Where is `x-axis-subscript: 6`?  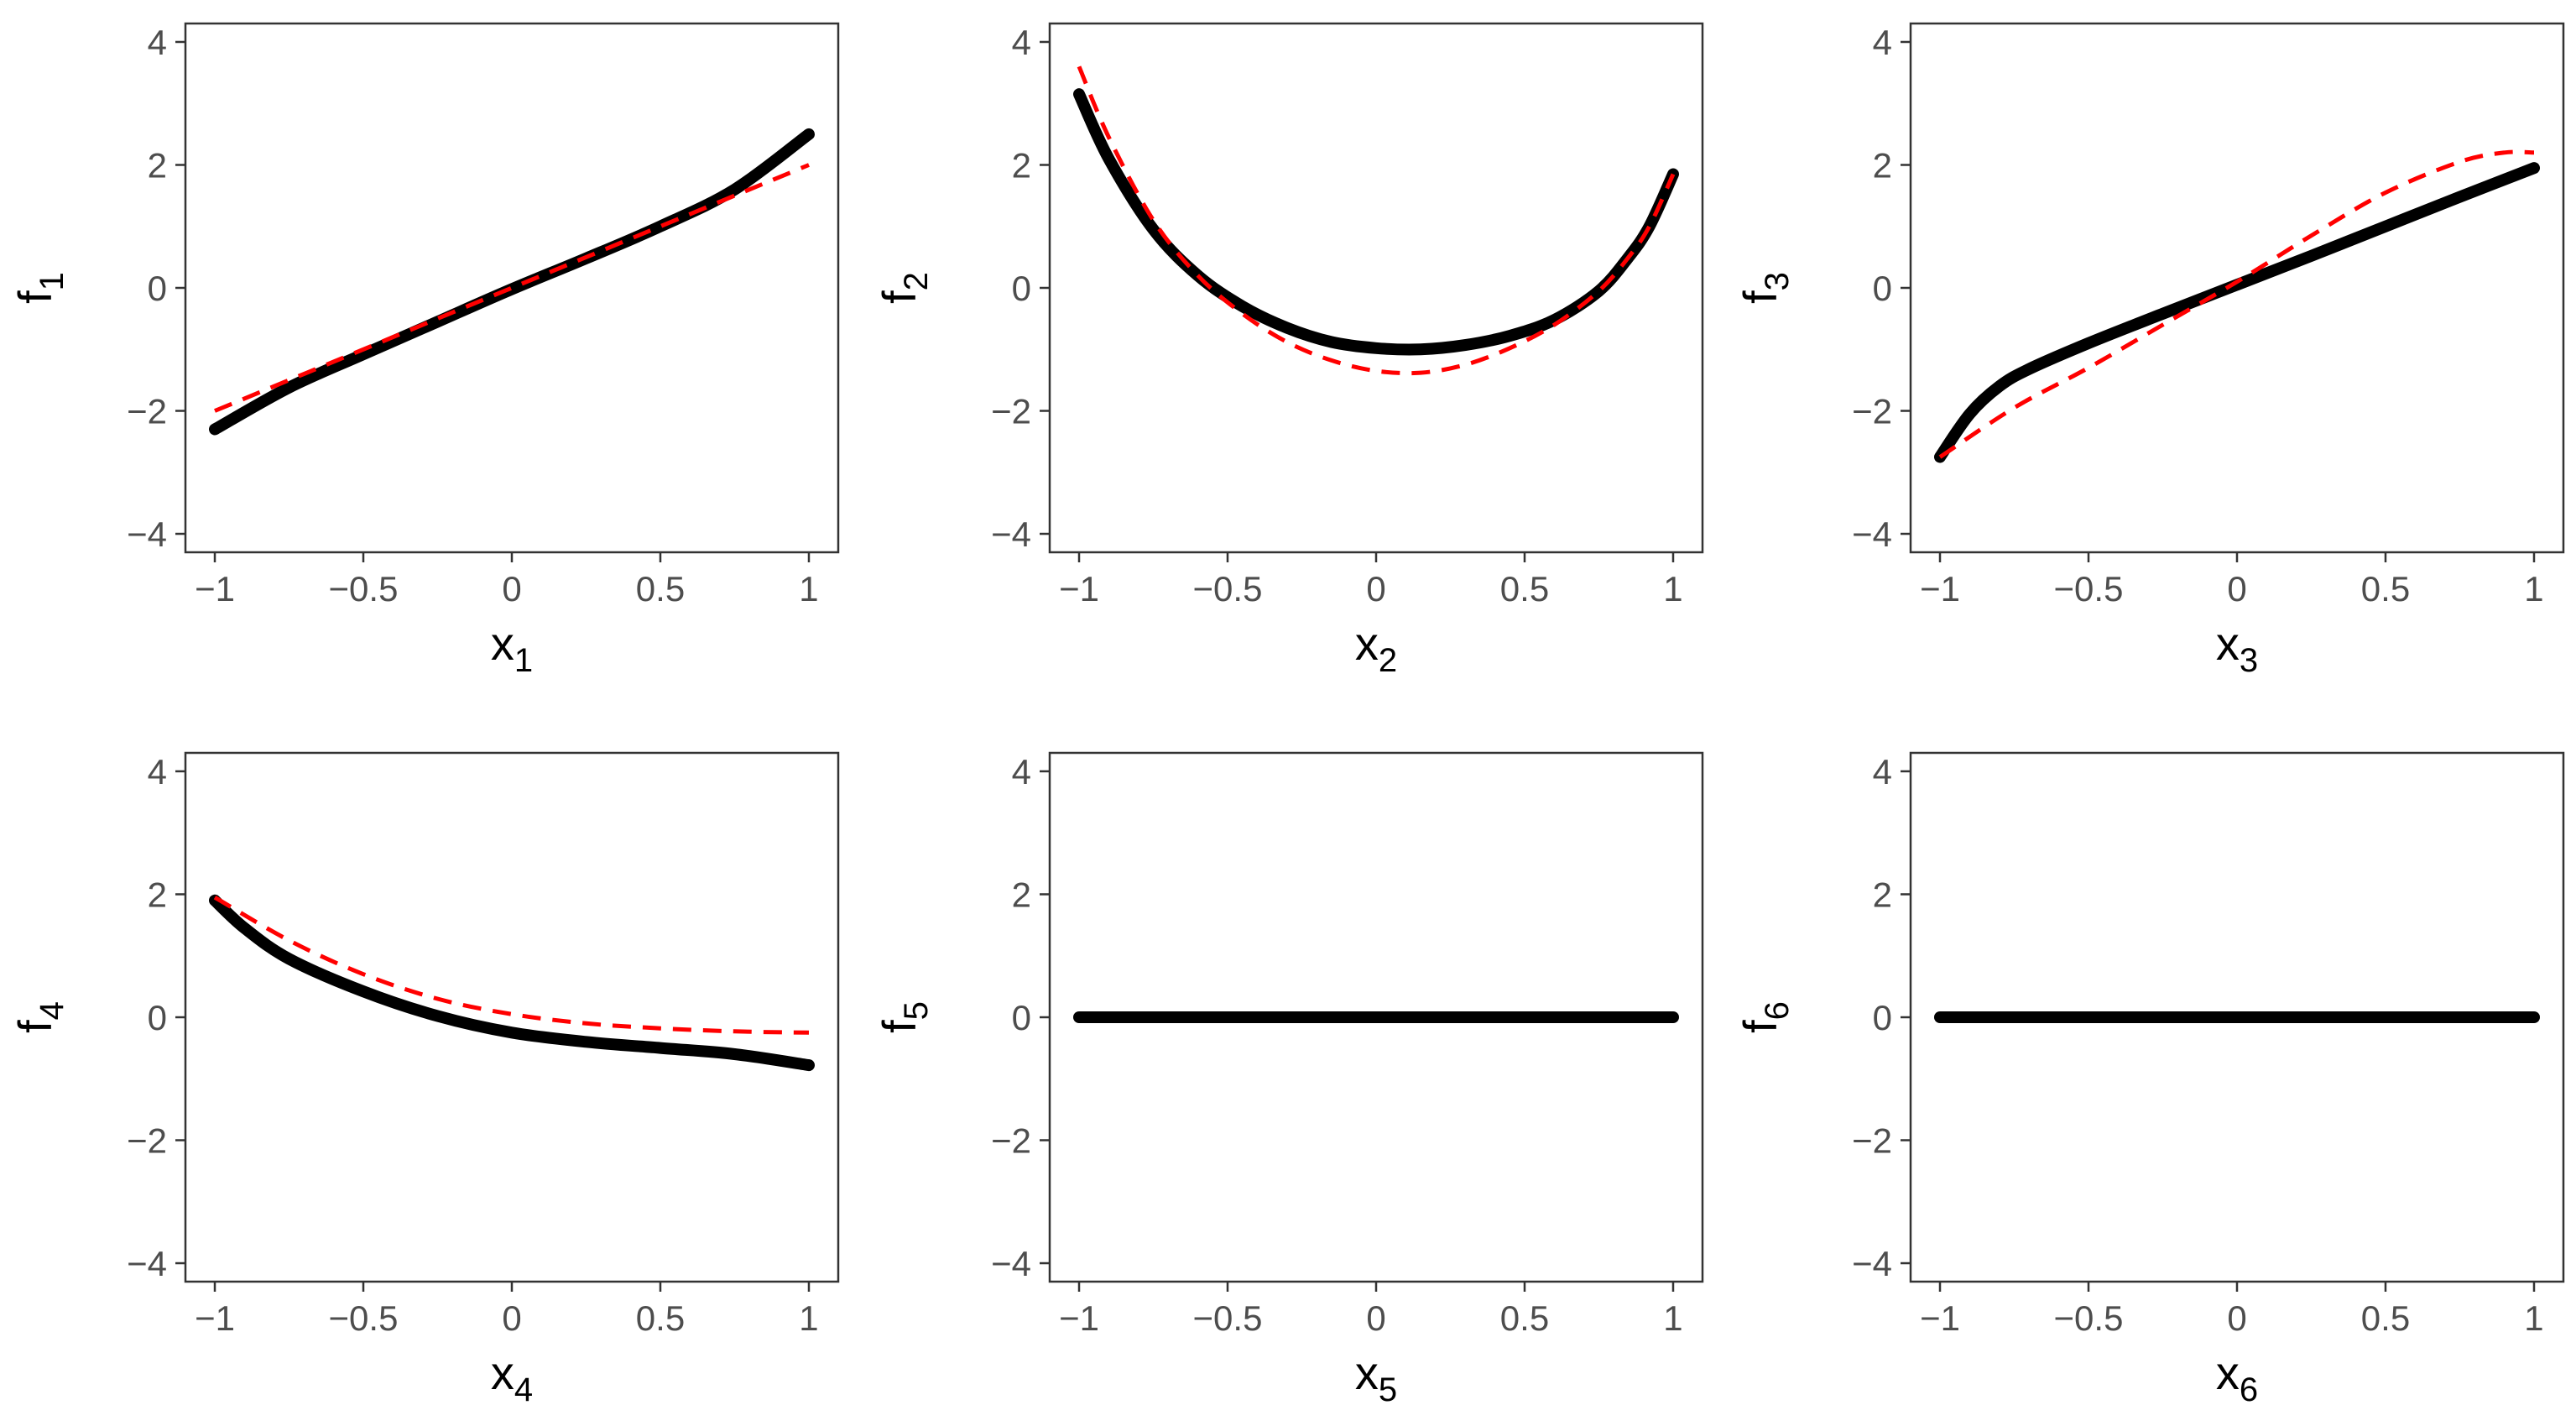 x-axis-subscript: 6 is located at coordinates (2249, 1389).